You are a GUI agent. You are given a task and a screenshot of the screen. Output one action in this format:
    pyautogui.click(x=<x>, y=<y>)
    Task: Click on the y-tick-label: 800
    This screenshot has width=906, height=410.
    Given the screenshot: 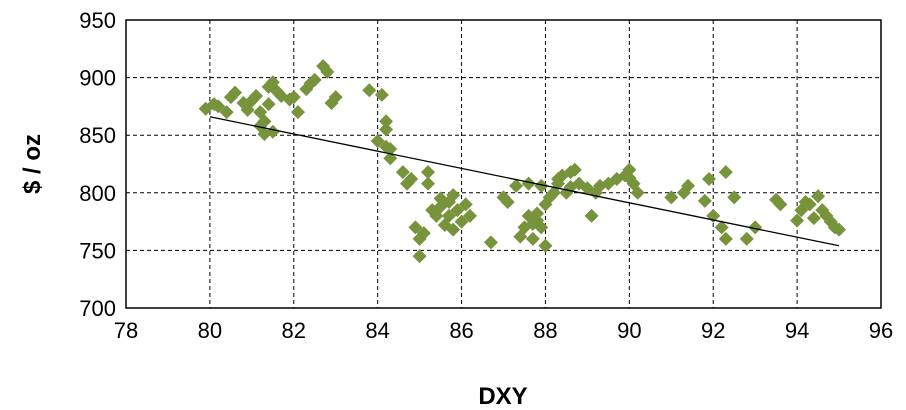 What is the action you would take?
    pyautogui.click(x=97, y=193)
    